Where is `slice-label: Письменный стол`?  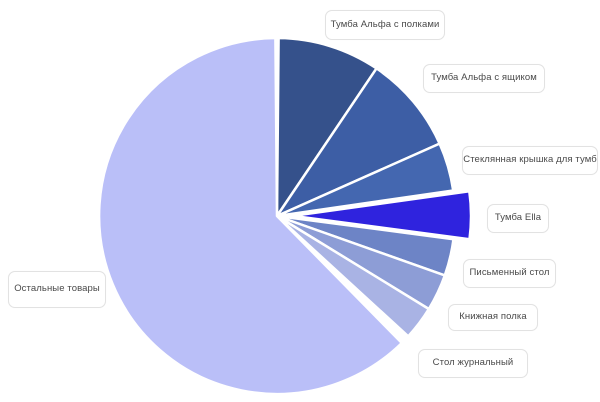 slice-label: Письменный стол is located at coordinates (509, 273).